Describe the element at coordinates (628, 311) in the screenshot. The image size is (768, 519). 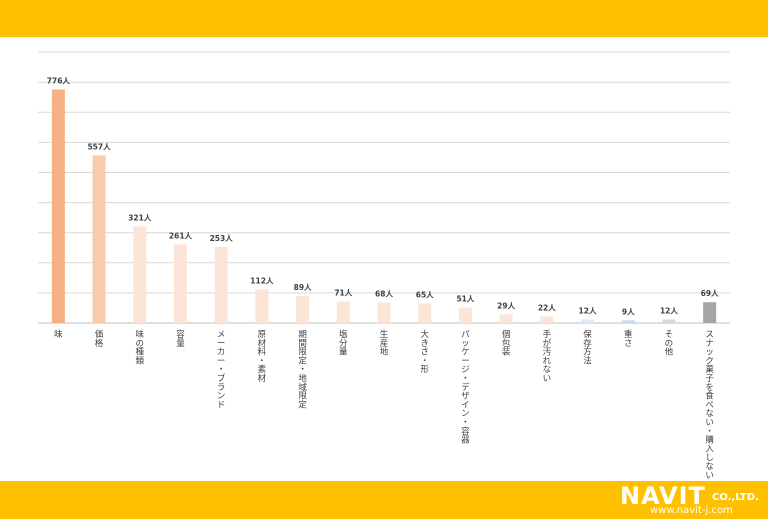
I see `bar-value-label: 9人` at that location.